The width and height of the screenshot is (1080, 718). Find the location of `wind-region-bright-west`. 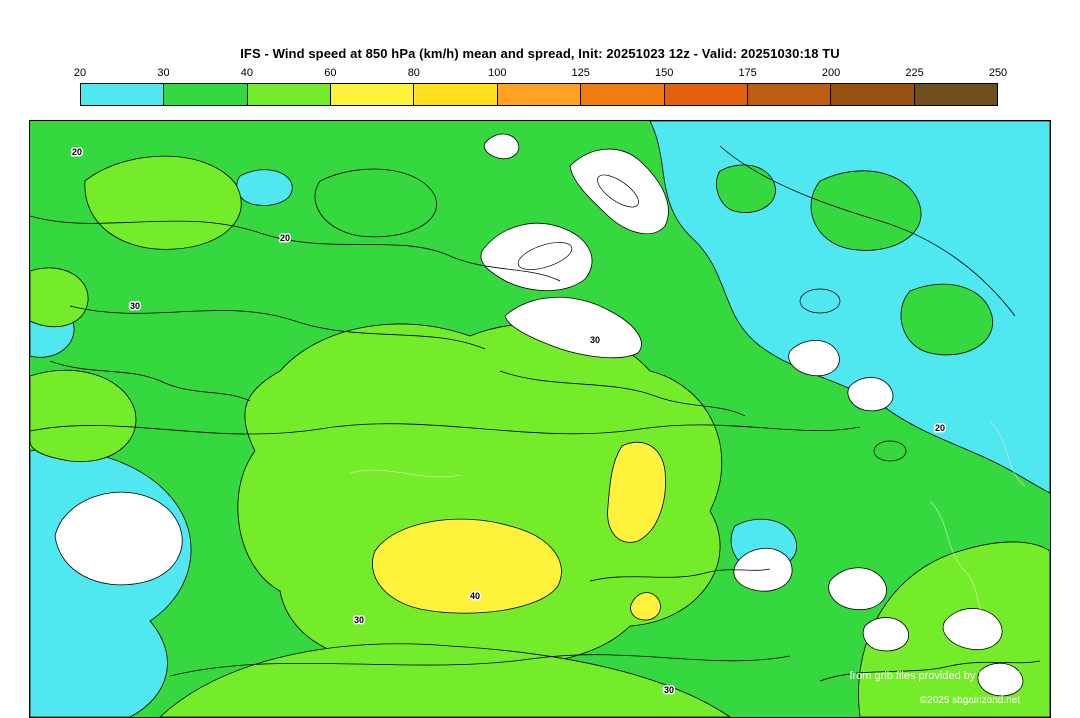

wind-region-bright-west is located at coordinates (83, 416).